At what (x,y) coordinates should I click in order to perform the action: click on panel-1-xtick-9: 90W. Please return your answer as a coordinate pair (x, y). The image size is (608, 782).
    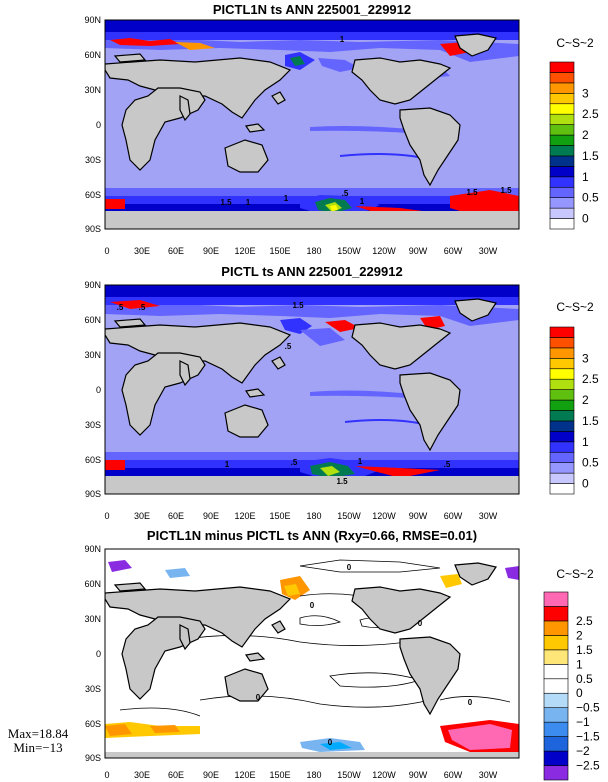
    Looking at the image, I should click on (418, 251).